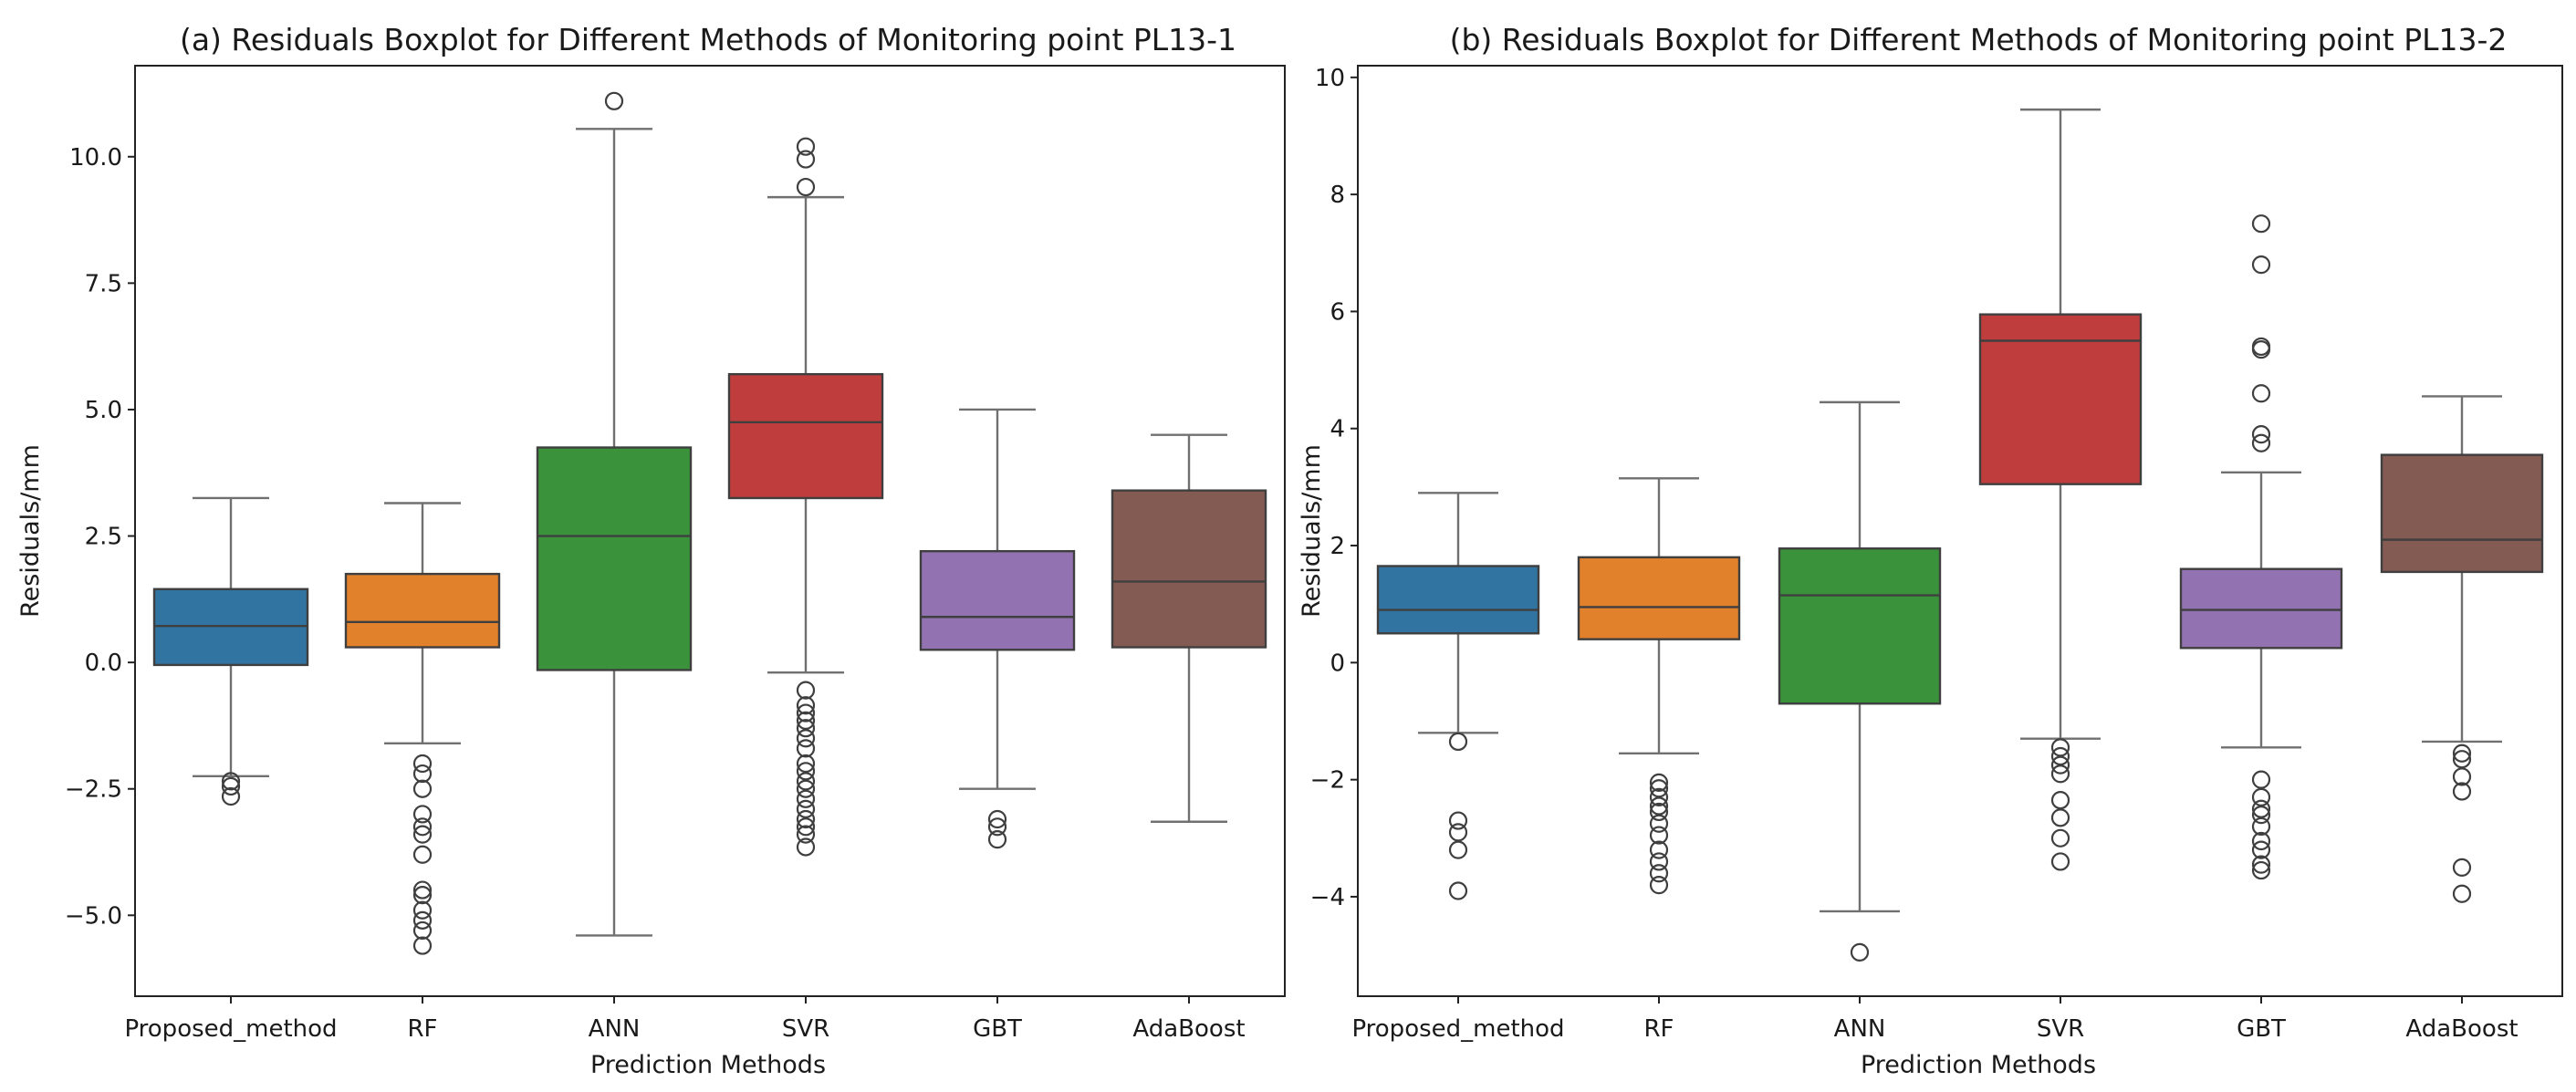 This screenshot has height=1092, width=2576. I want to click on y-axis: −4 −2 0 2 4 6 8 10, so click(1334, 488).